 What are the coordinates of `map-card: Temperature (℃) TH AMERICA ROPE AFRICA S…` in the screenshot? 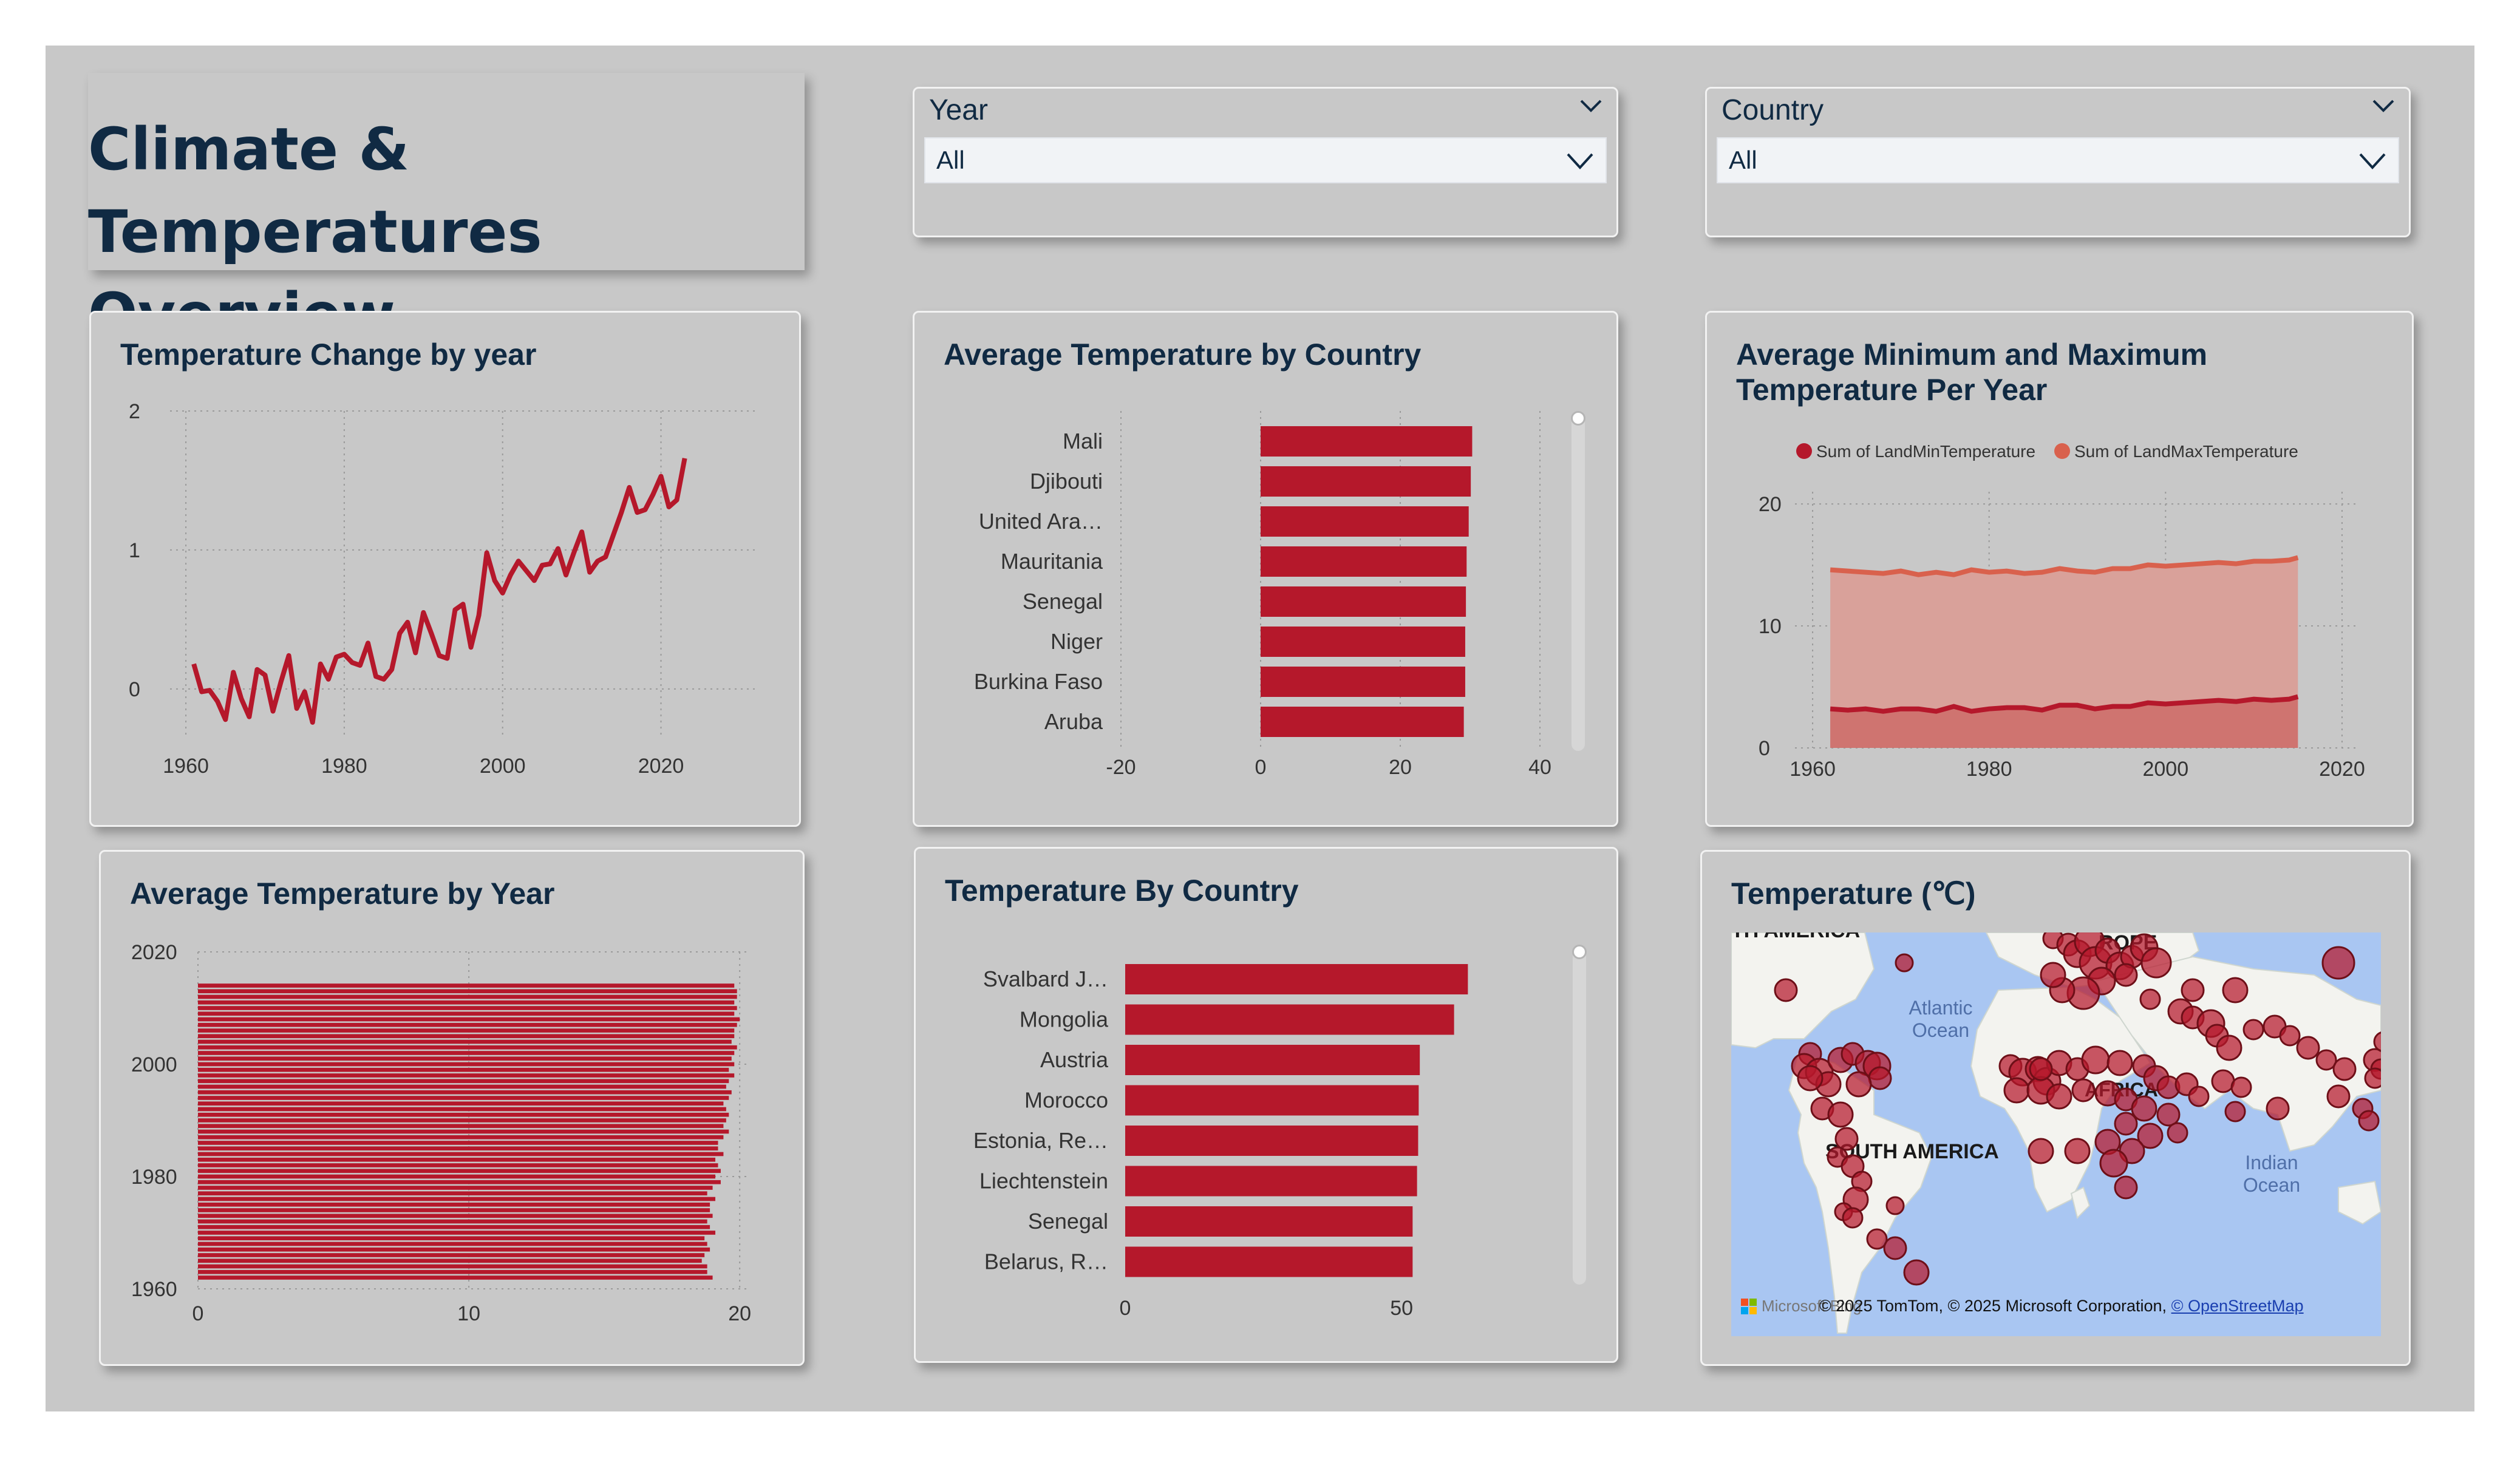 It's located at (2055, 1108).